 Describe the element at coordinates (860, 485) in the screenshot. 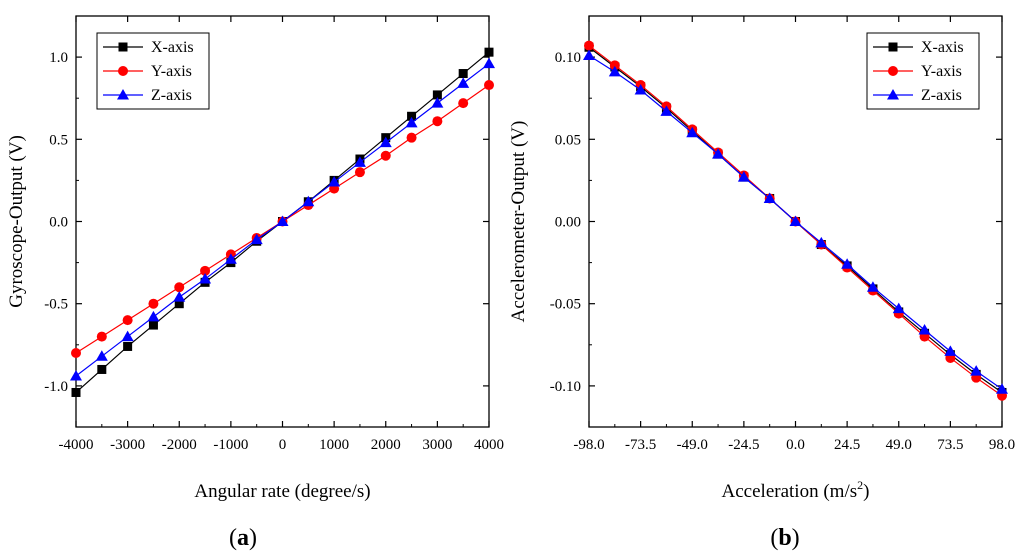

I see `x-axis-title-superscript: 2` at that location.